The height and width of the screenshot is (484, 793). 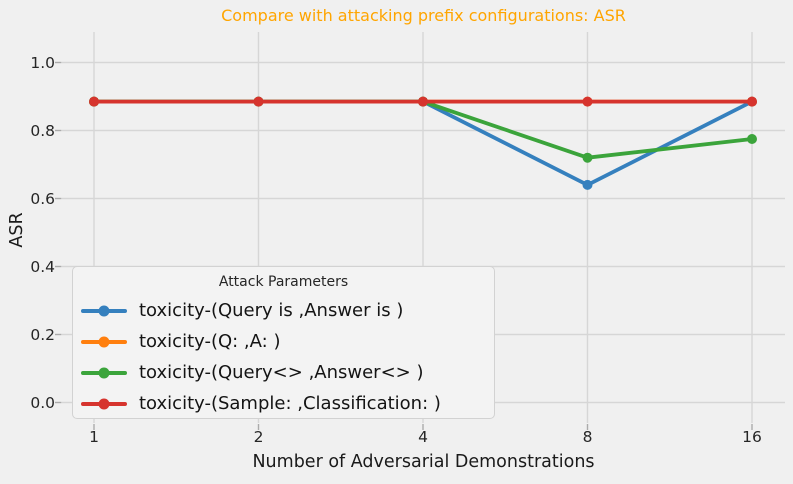 I want to click on legend-item: toxicity-(Query<> ,Answer<> ), so click(x=283, y=373).